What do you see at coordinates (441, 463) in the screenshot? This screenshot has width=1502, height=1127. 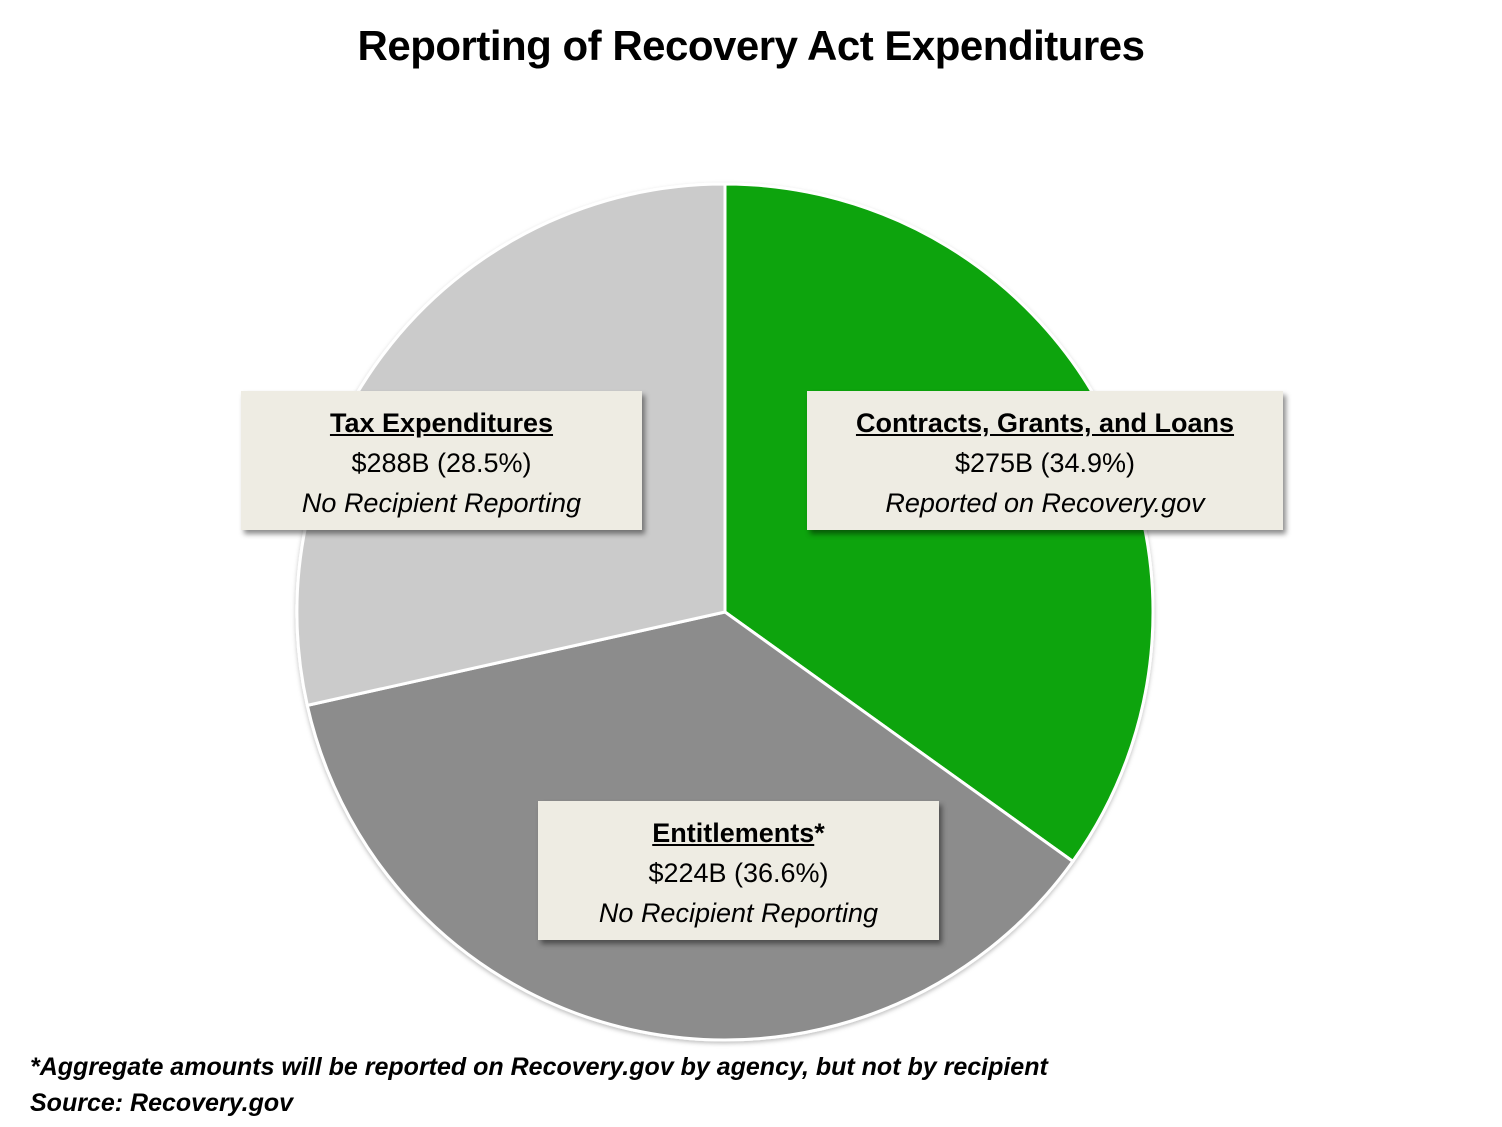 I see `callout-tax-value: $288B (28.5%)` at bounding box center [441, 463].